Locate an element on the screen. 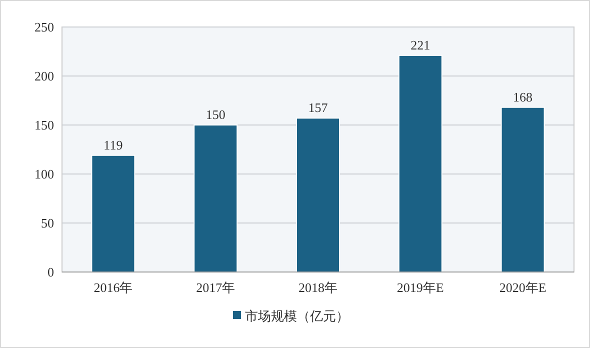 The width and height of the screenshot is (590, 348). data-label: 221 is located at coordinates (420, 44).